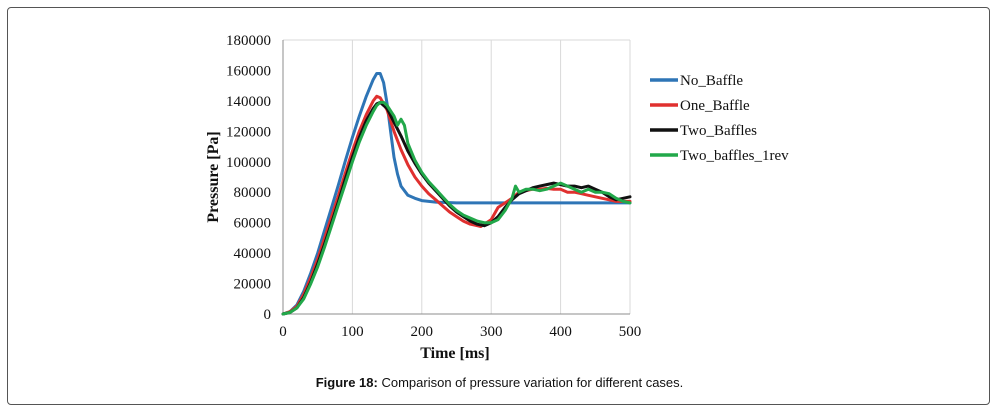 The width and height of the screenshot is (999, 415). Describe the element at coordinates (422, 332) in the screenshot. I see `x-tick-label: 200` at that location.